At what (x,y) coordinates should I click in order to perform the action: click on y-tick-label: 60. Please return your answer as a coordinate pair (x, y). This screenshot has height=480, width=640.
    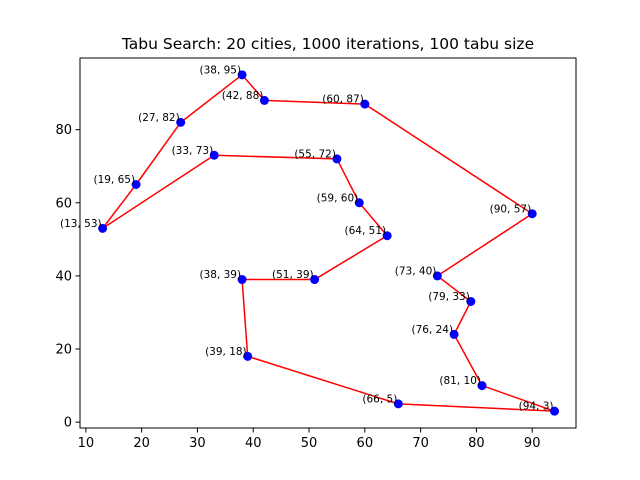
    Looking at the image, I should click on (63, 203).